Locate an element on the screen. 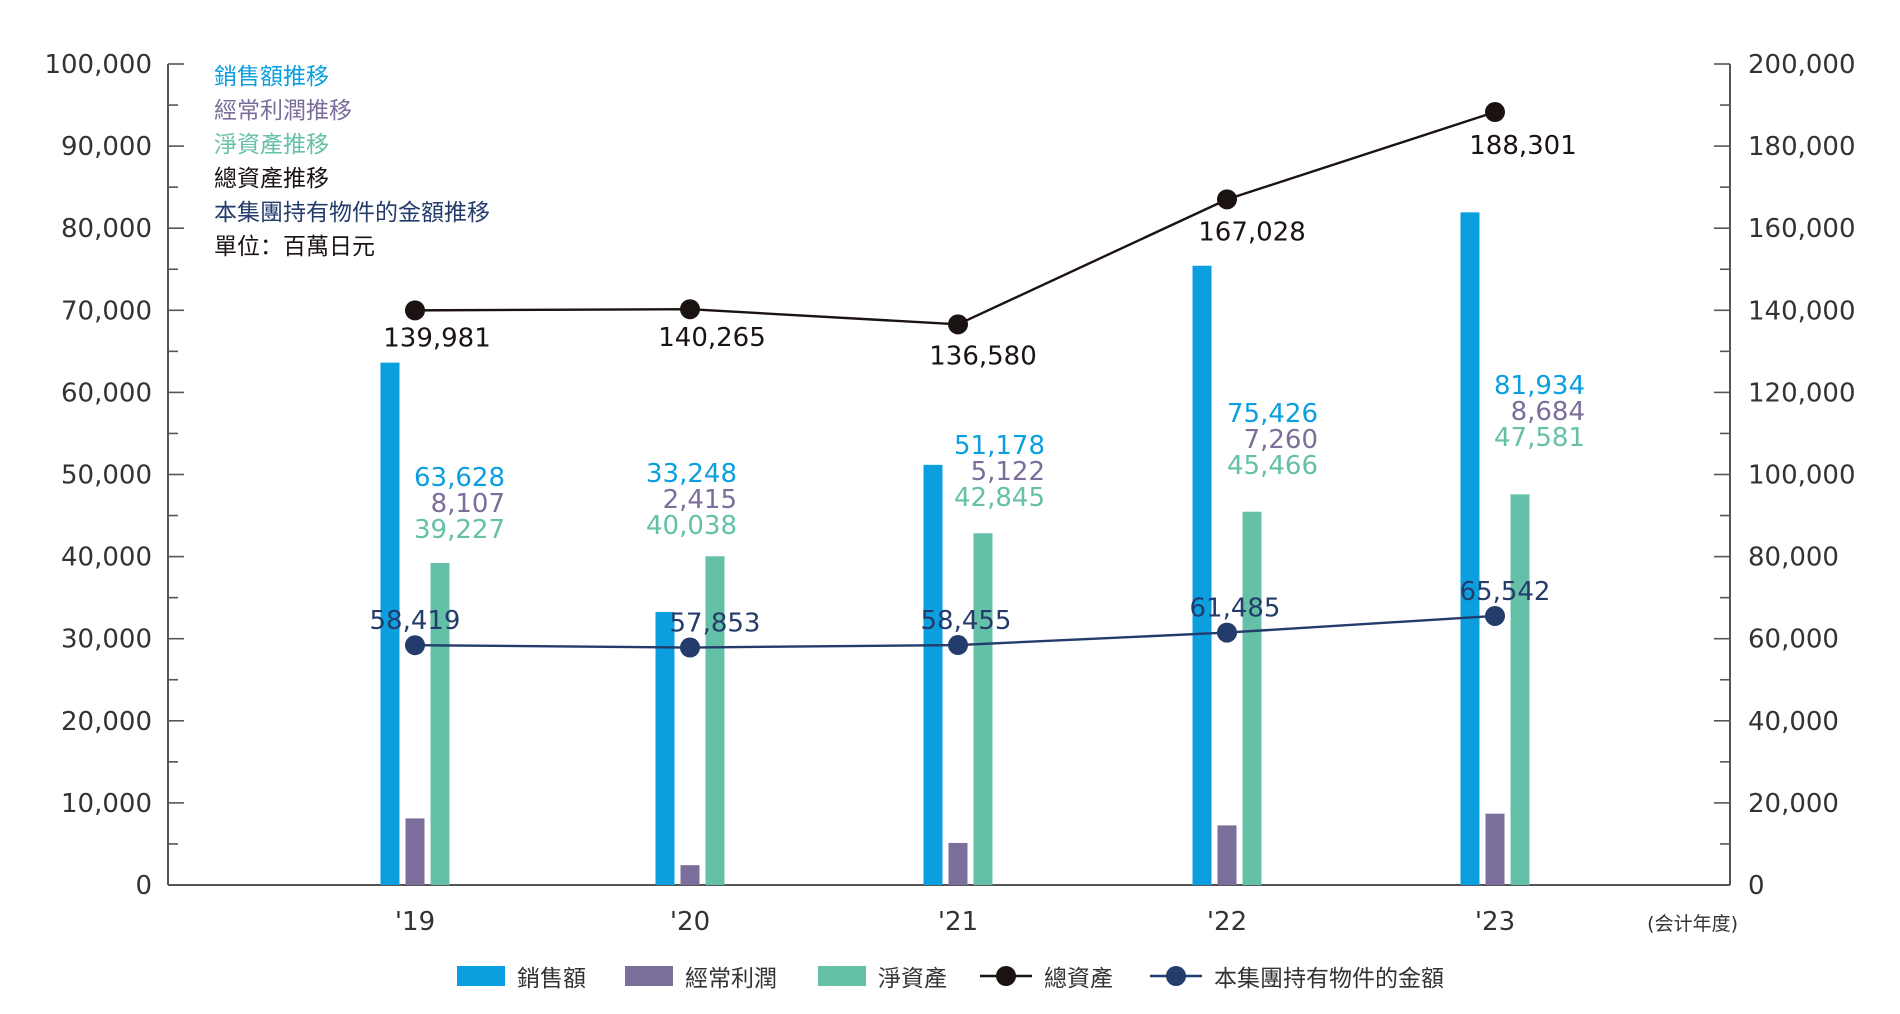 Image resolution: width=1900 pixels, height=1014 pixels. left-tick-label: 0 is located at coordinates (143, 886).